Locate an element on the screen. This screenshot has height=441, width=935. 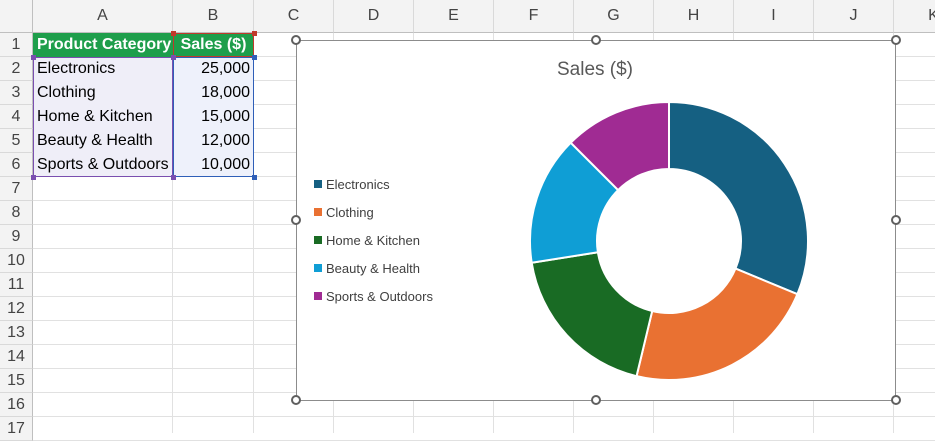
column-header-c: C is located at coordinates (294, 16).